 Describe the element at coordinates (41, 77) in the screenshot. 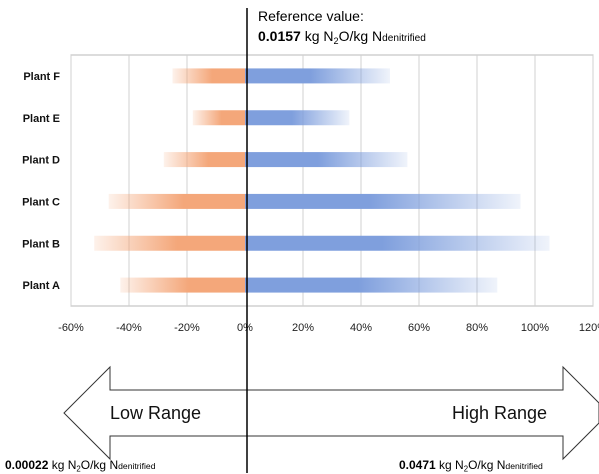

I see `category-label: Plant F` at that location.